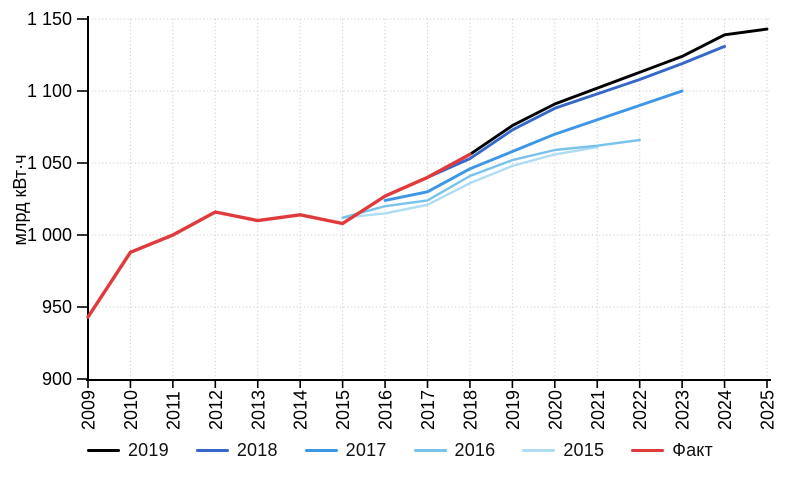  Describe the element at coordinates (598, 410) in the screenshot. I see `x-tick-label: 2021` at that location.